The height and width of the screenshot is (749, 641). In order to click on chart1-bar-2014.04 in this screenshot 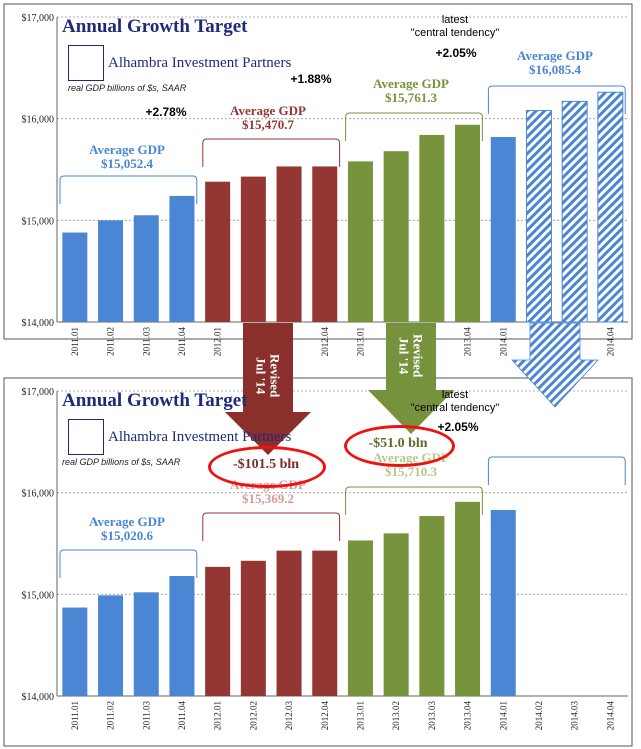, I will do `click(610, 207)`.